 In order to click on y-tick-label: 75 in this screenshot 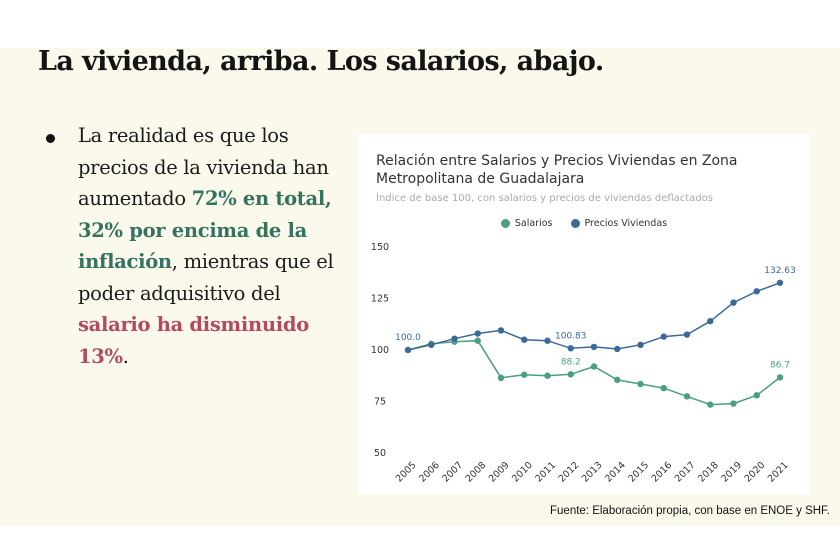, I will do `click(380, 402)`.